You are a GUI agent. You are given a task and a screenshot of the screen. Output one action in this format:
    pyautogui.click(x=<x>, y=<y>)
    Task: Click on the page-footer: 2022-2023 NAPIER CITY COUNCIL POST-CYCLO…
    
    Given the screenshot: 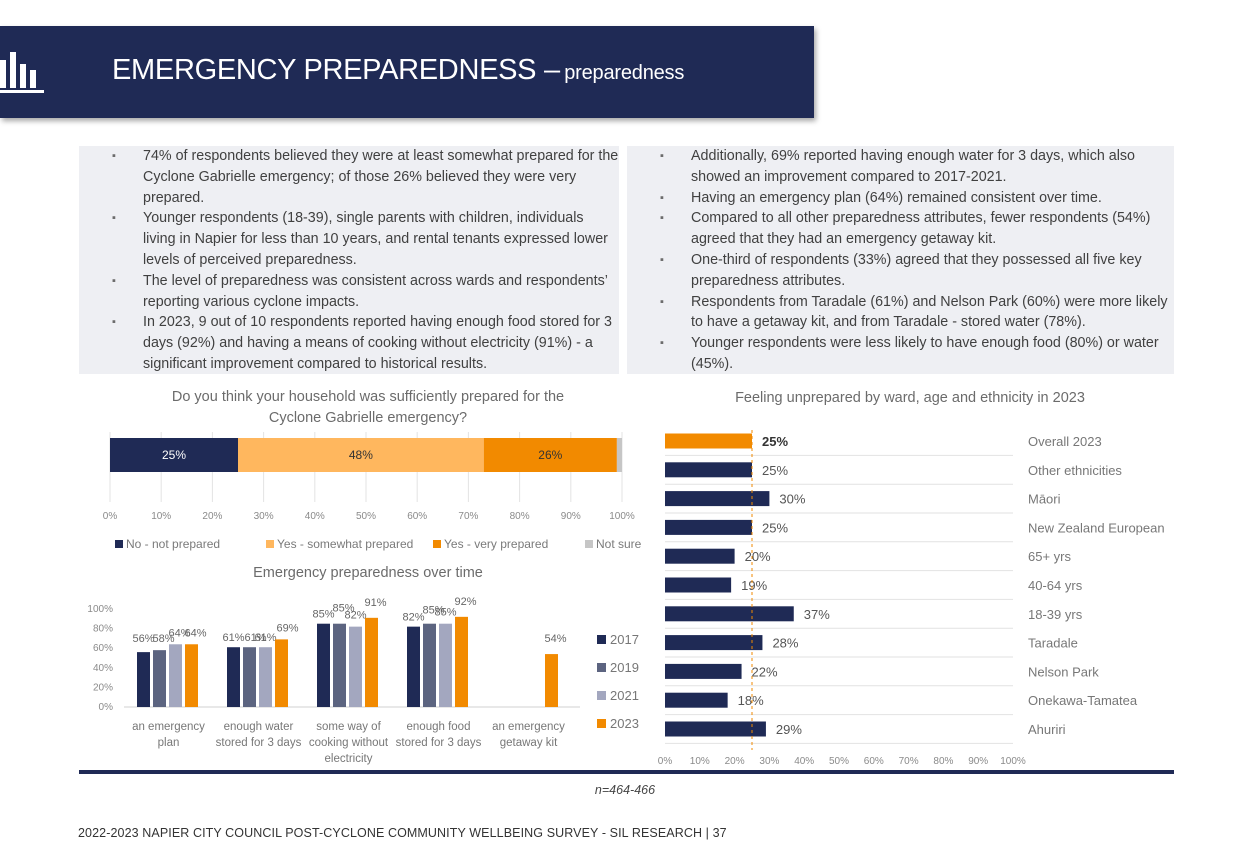 What is the action you would take?
    pyautogui.click(x=402, y=833)
    